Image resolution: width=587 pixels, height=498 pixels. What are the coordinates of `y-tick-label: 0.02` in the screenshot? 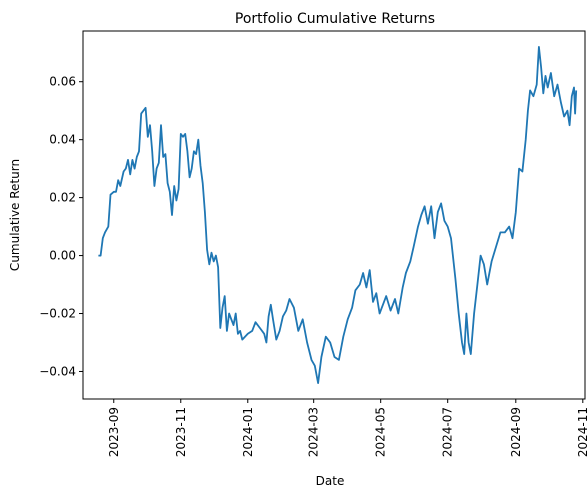 It's located at (62, 198).